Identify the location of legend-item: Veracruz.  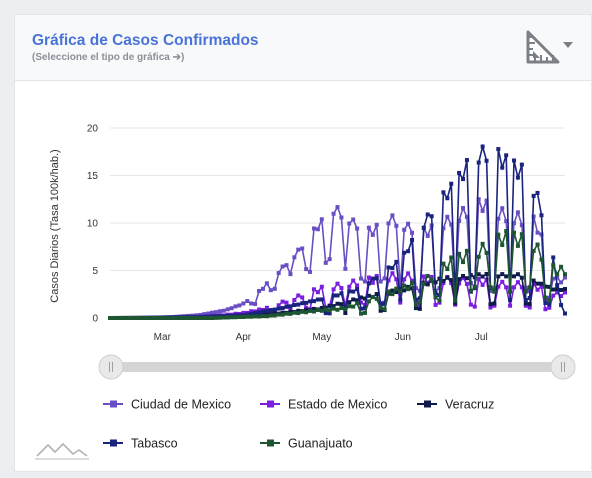
(455, 405).